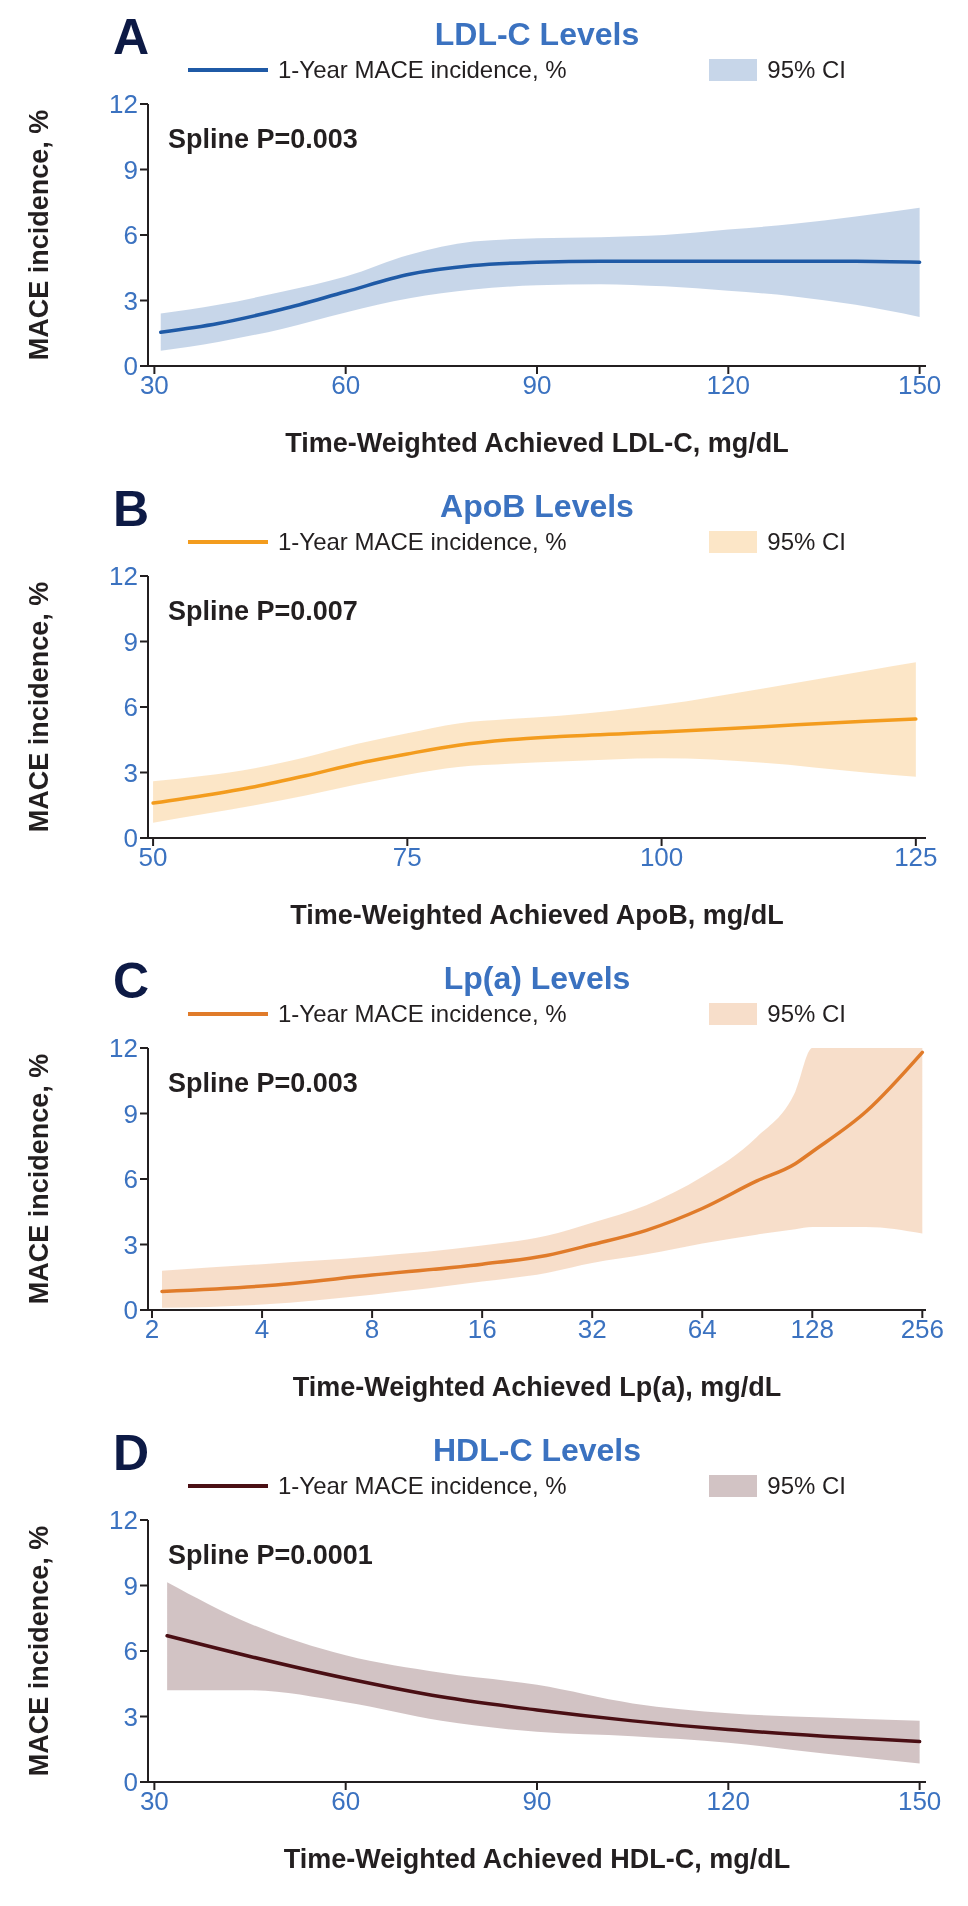 This screenshot has height=1906, width=968. I want to click on x-tick-label: 64, so click(702, 1329).